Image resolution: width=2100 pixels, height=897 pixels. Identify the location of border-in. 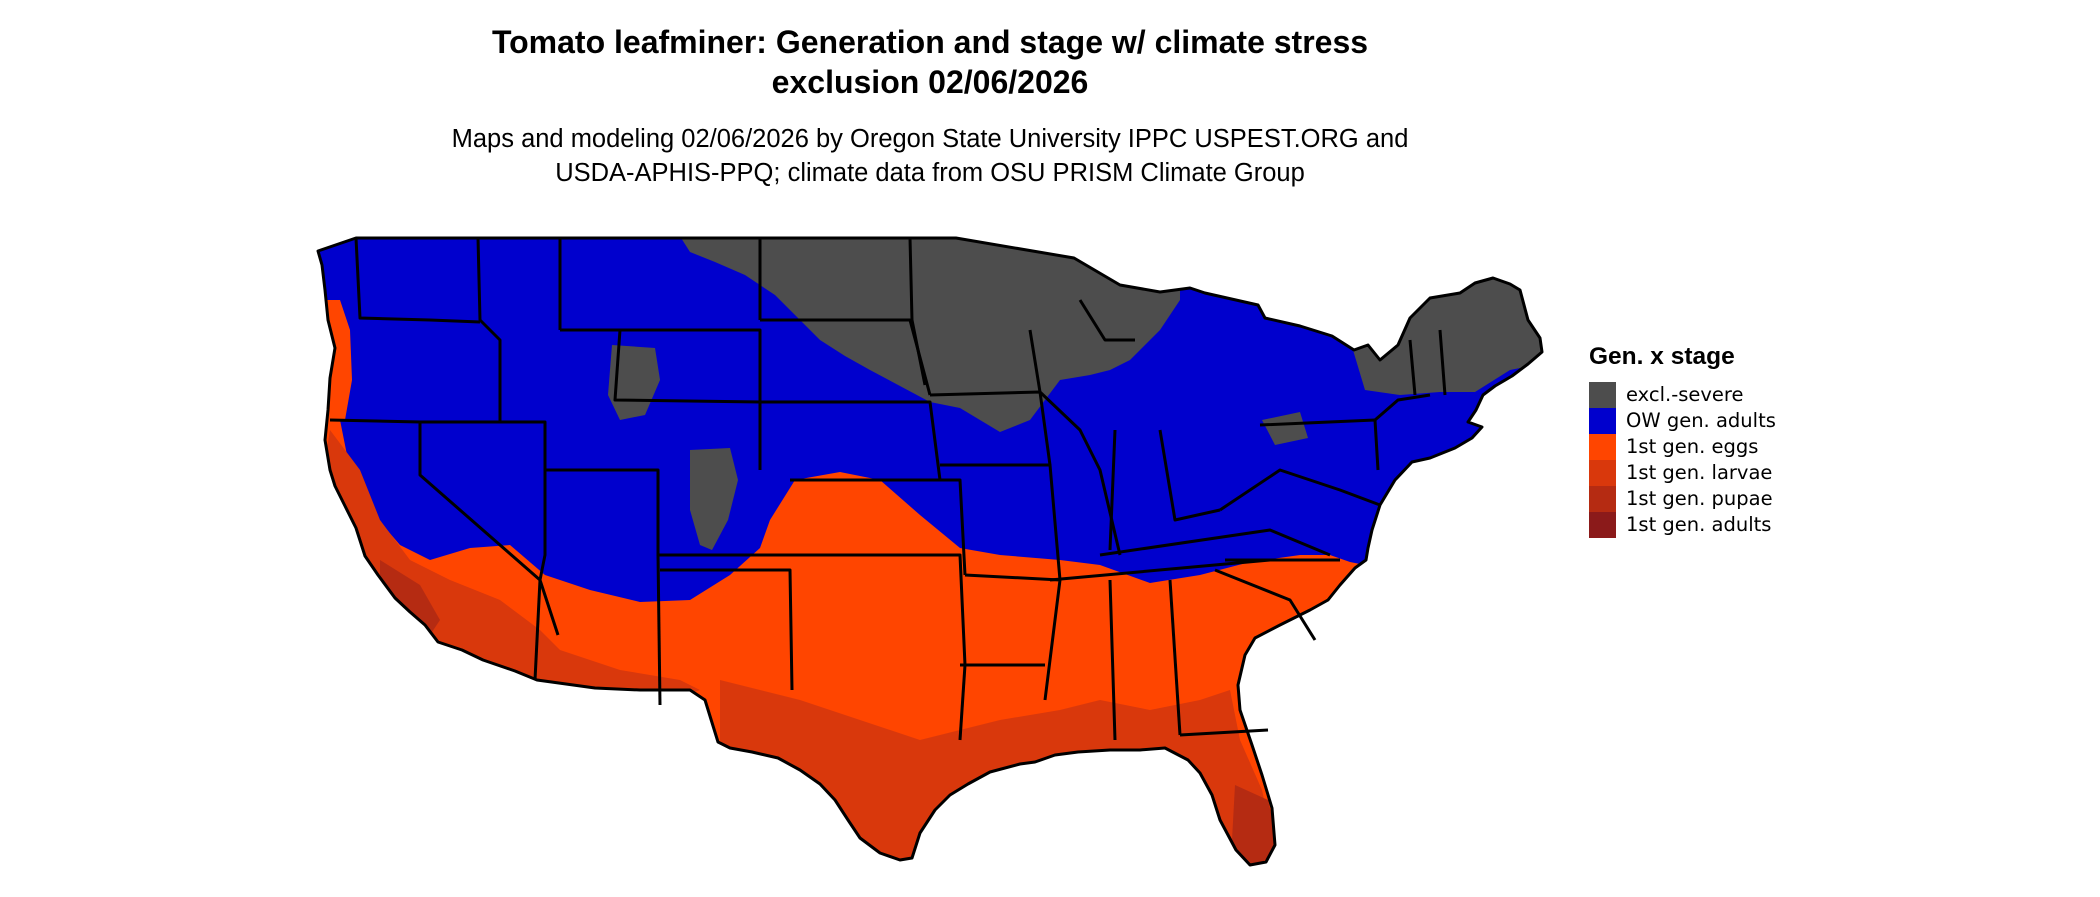
(1112, 490).